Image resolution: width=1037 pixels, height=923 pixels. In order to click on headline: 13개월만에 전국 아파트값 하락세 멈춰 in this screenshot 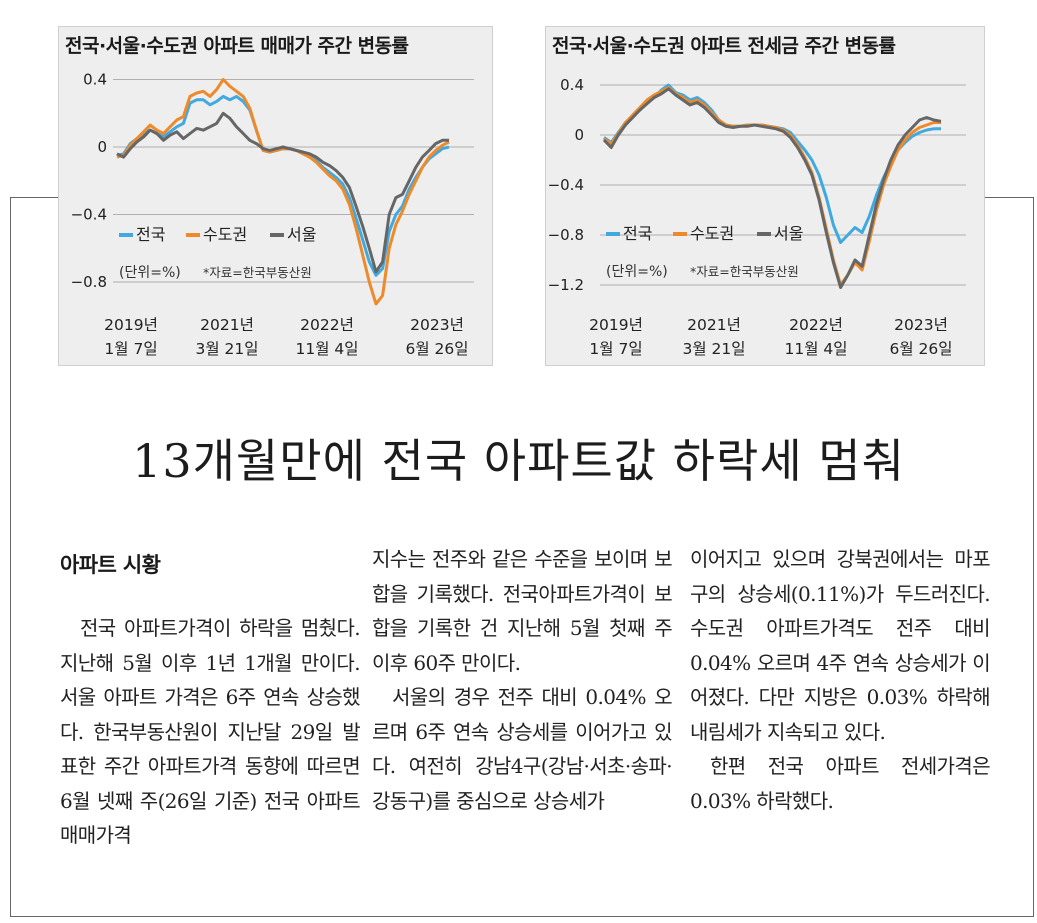, I will do `click(518, 461)`.